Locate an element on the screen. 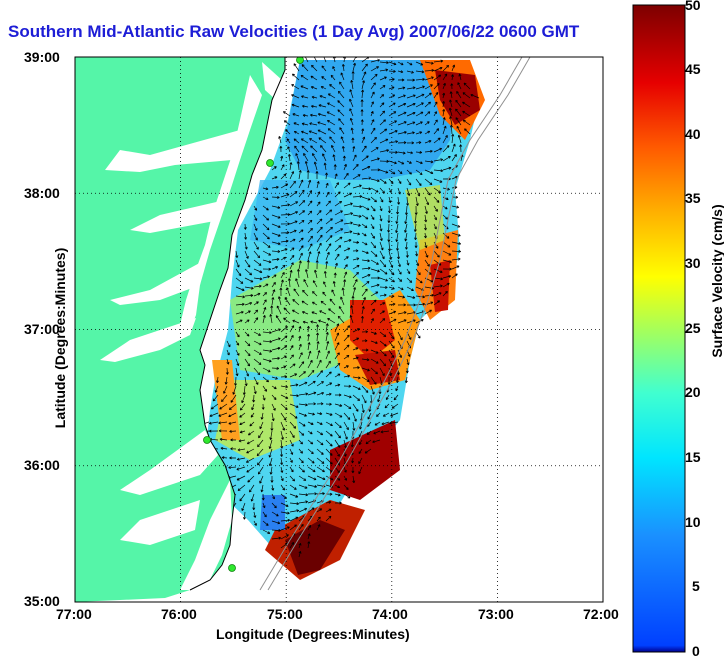  x-tick-label: 77:00 is located at coordinates (74, 614).